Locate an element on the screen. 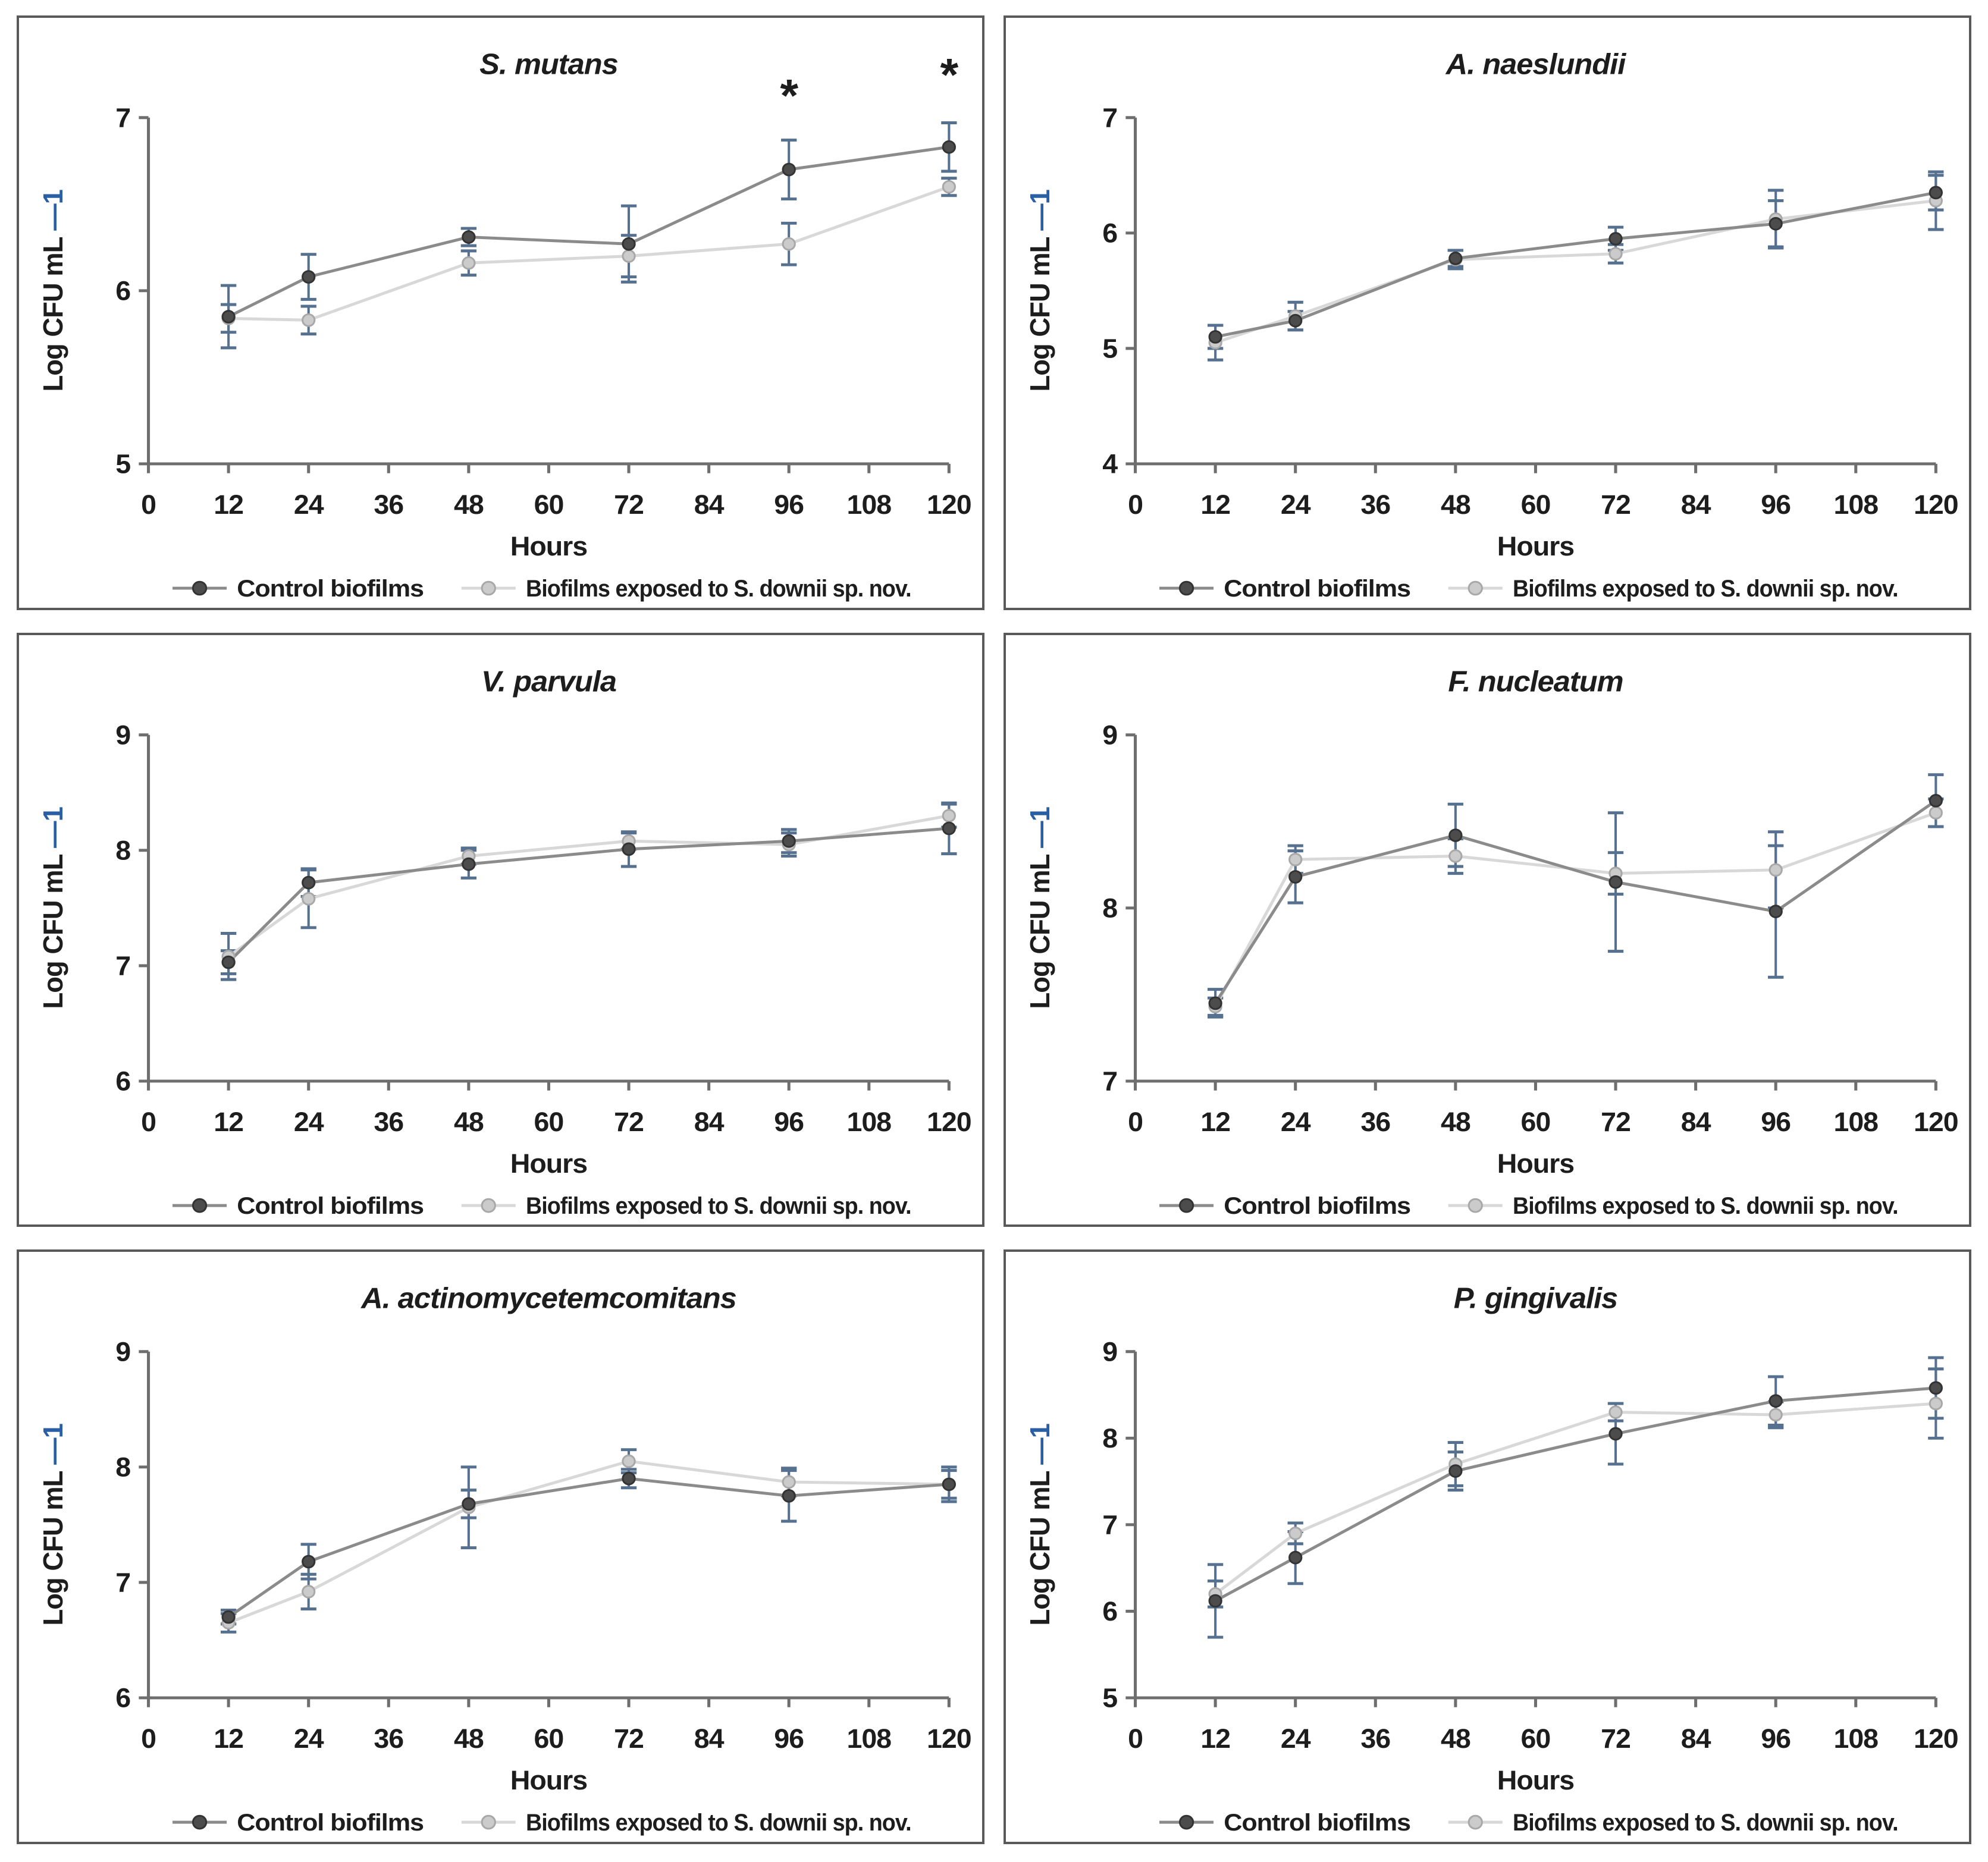 This screenshot has height=1862, width=1988. chart-title: P. gingivalis is located at coordinates (1536, 1298).